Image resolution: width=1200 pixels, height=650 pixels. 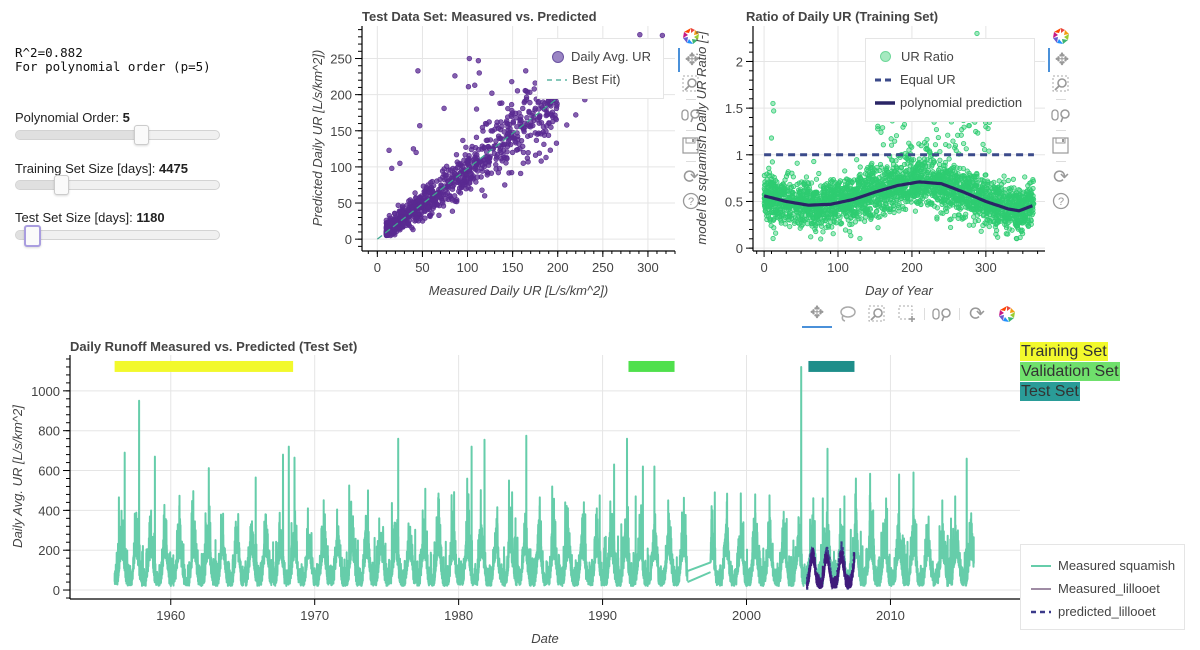 What do you see at coordinates (907, 314) in the screenshot?
I see `box-select-icon` at bounding box center [907, 314].